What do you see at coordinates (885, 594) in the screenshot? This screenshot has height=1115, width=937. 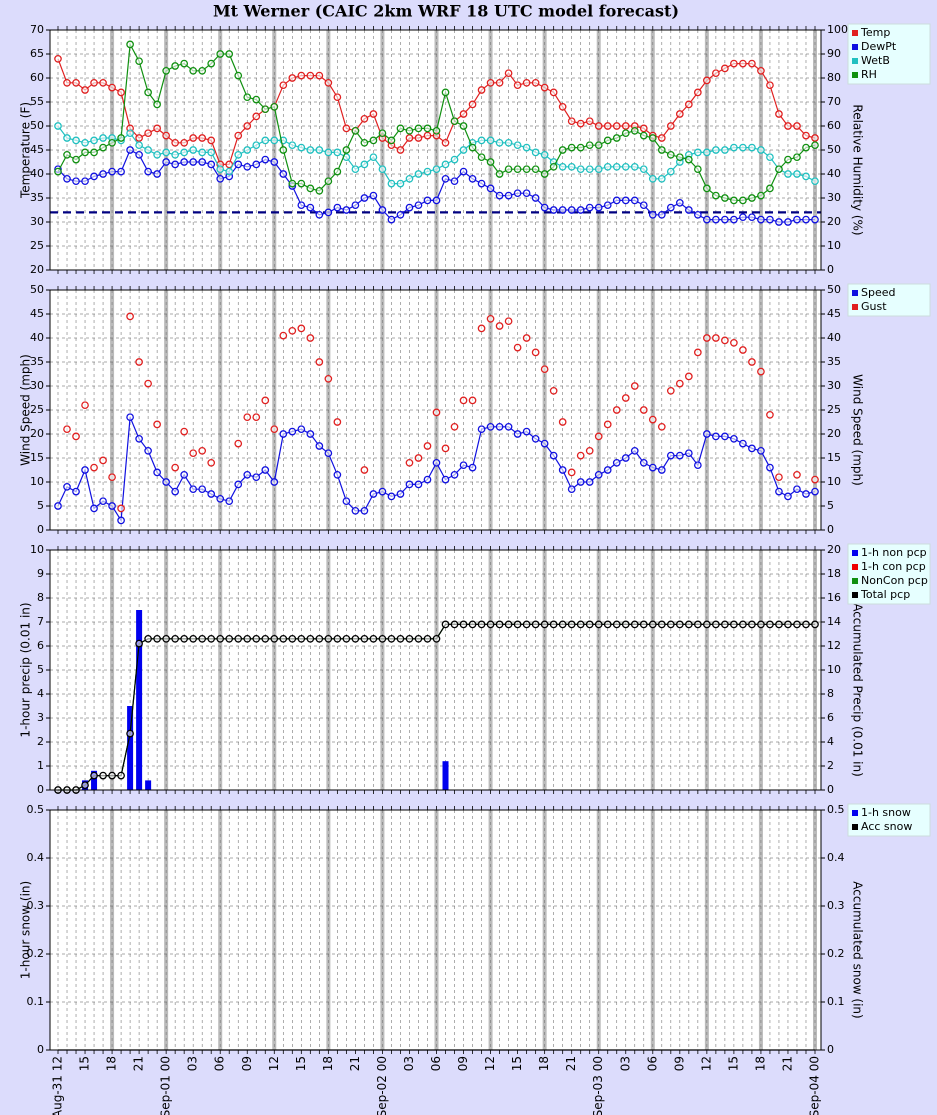 I see `legend-label: Total pcp` at bounding box center [885, 594].